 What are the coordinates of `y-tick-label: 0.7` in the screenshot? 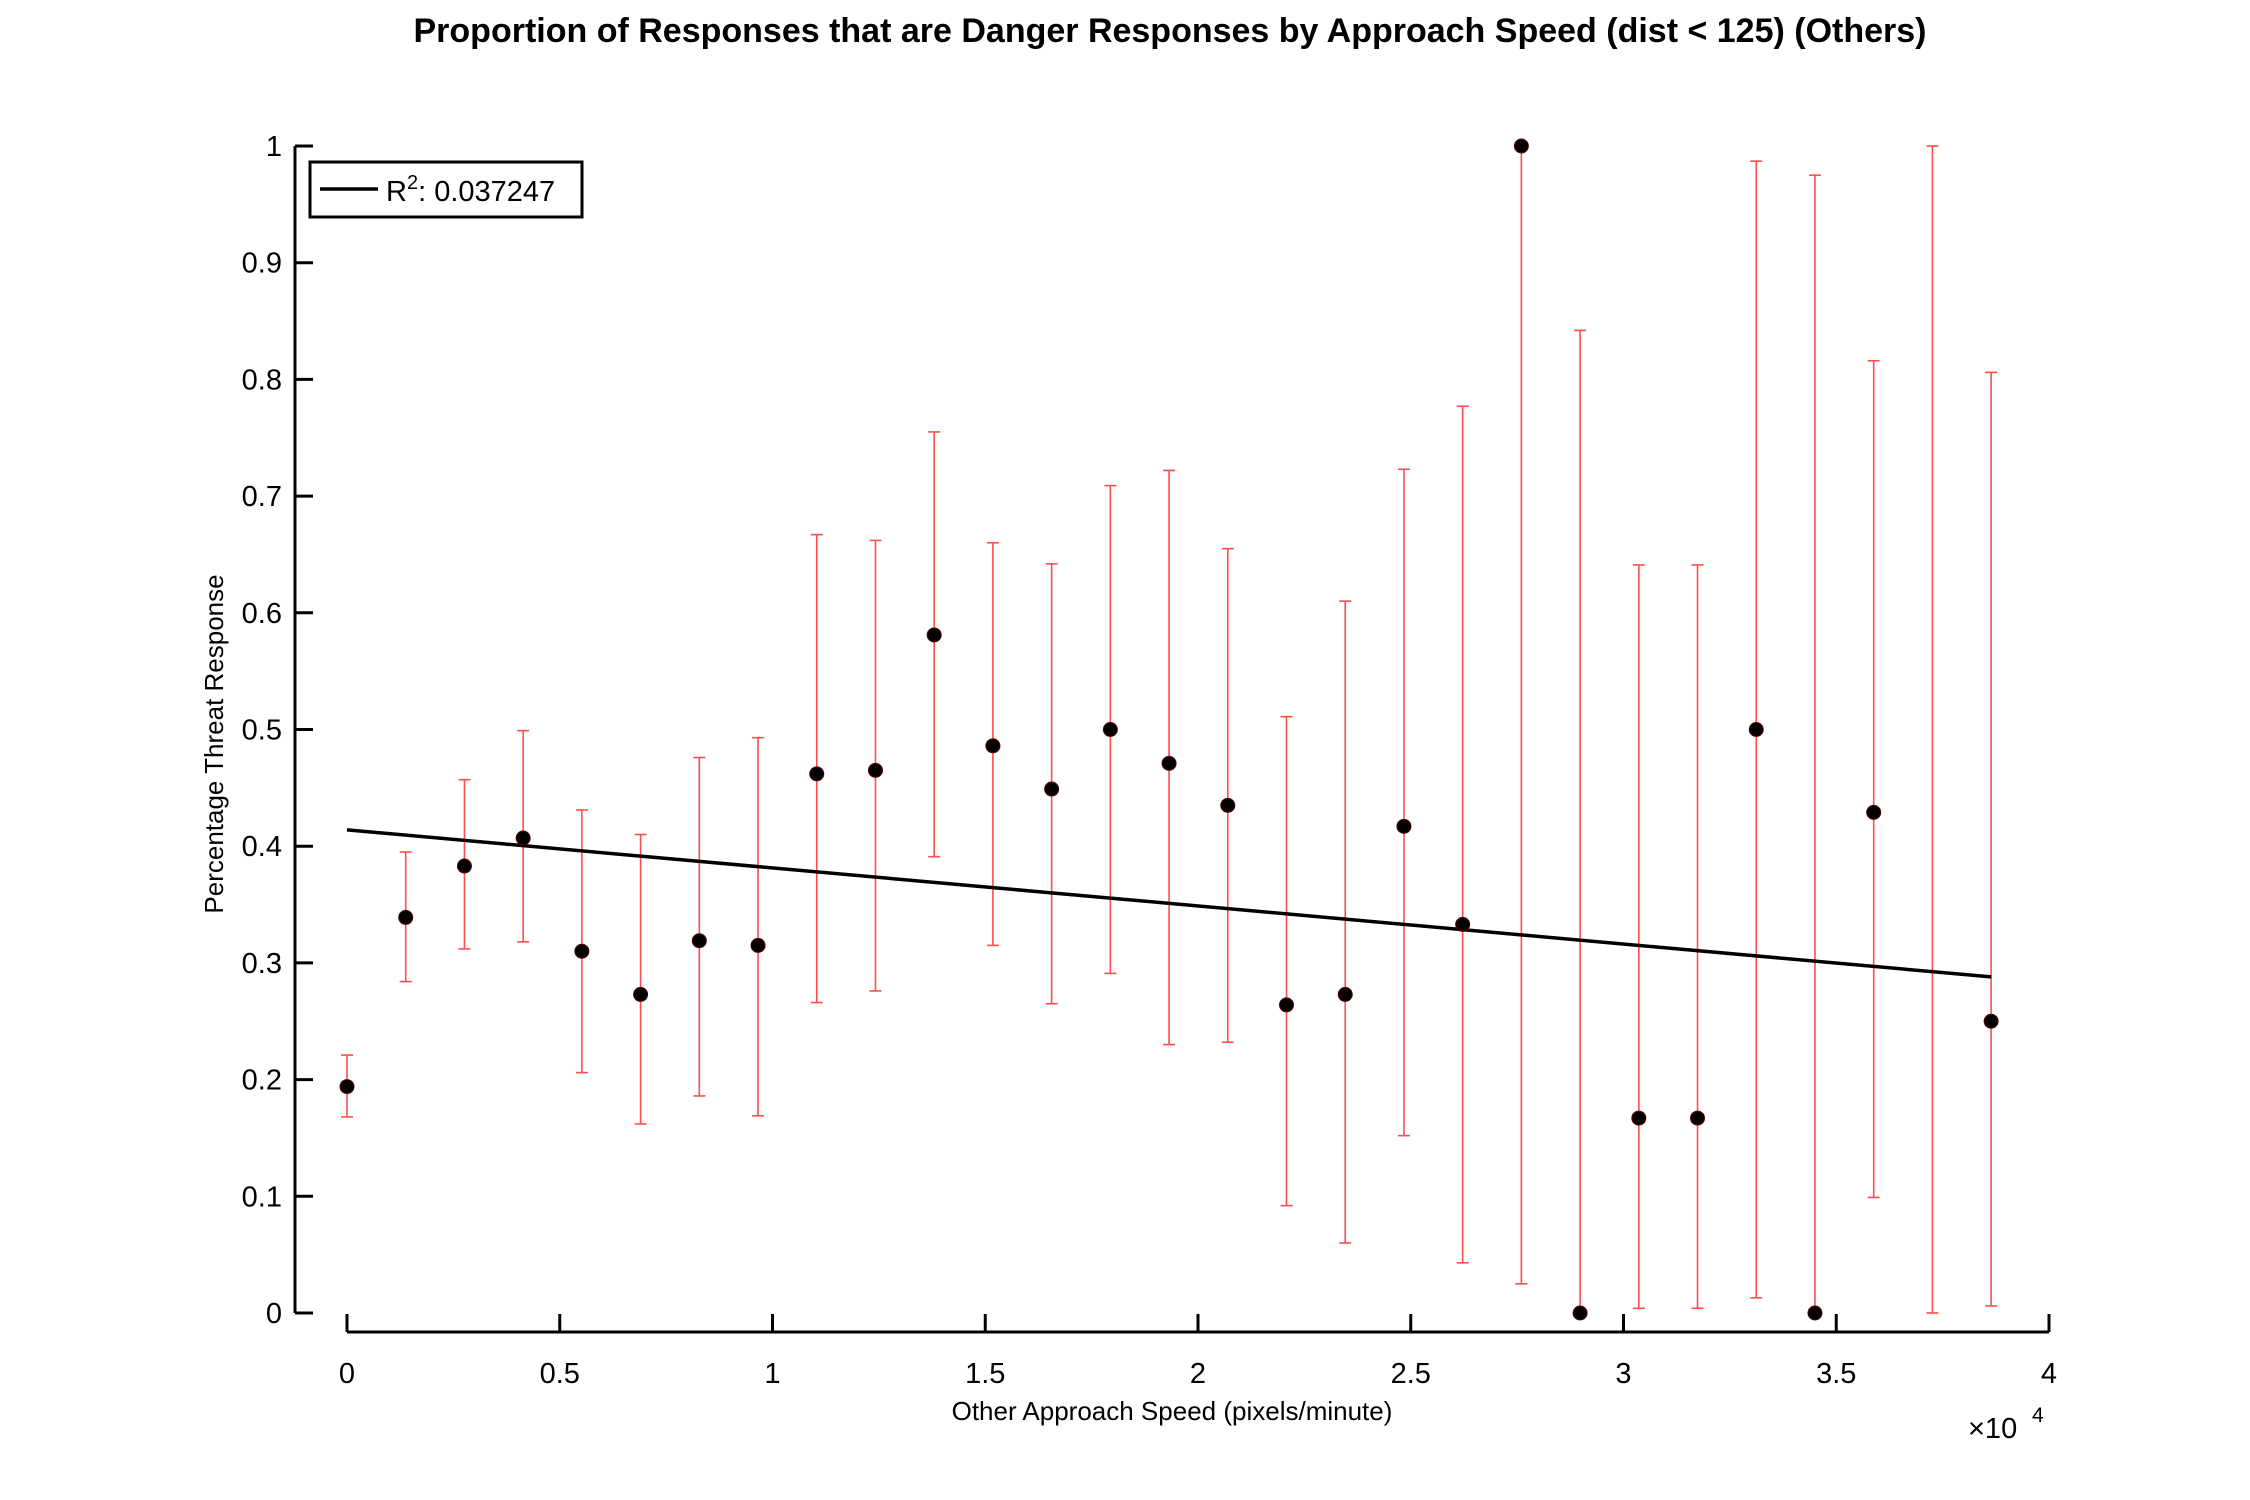 It's located at (262, 497).